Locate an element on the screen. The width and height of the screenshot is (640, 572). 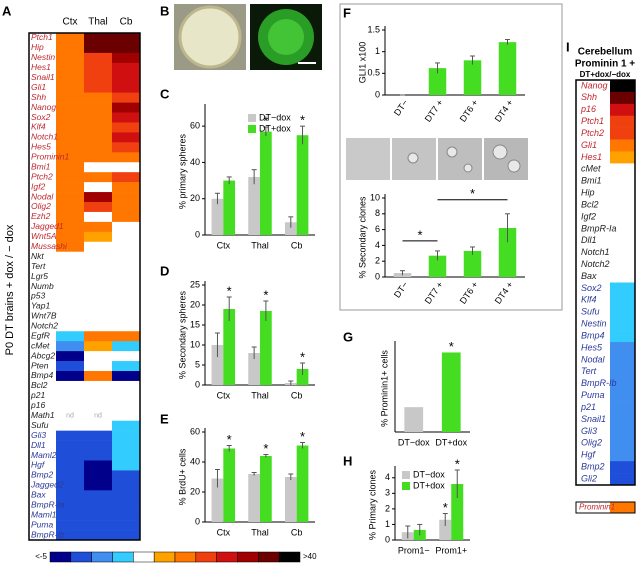
side-label: P0 DT brains + dox / − dox is located at coordinates (10, 289).